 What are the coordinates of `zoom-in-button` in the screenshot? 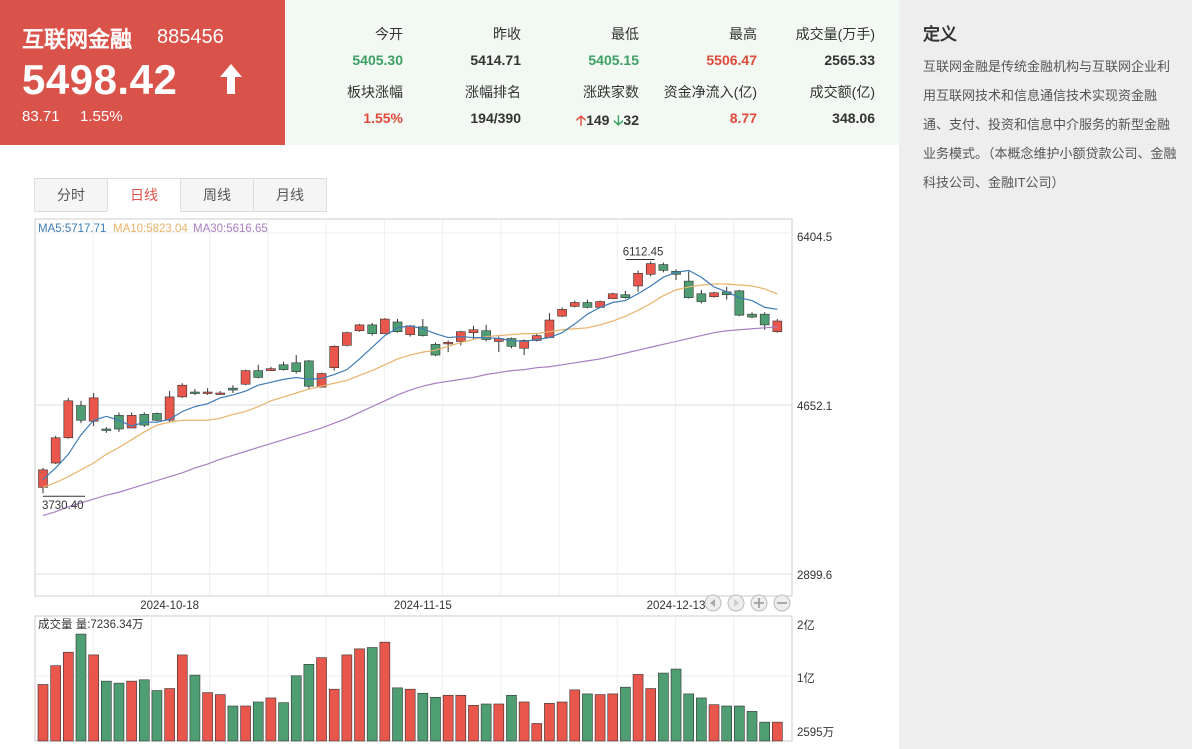 It's located at (759, 603).